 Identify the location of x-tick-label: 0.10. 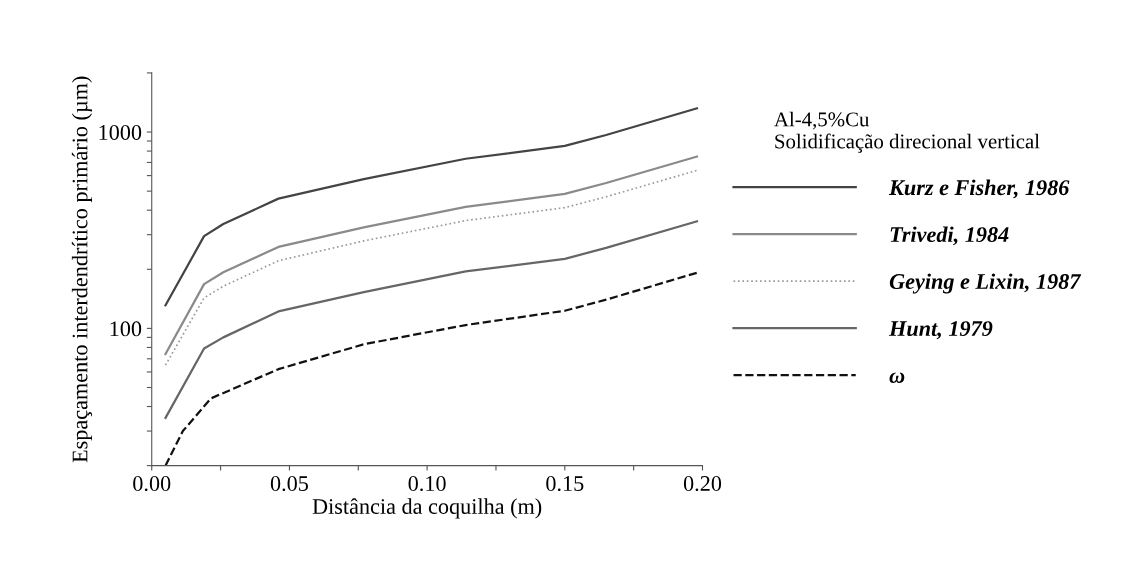
(427, 483).